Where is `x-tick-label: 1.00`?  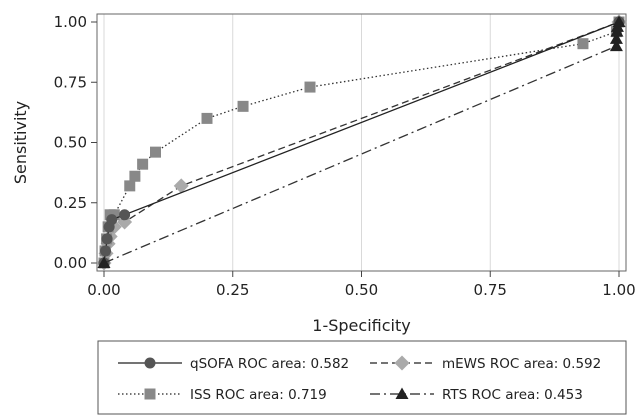 x-tick-label: 1.00 is located at coordinates (618, 290).